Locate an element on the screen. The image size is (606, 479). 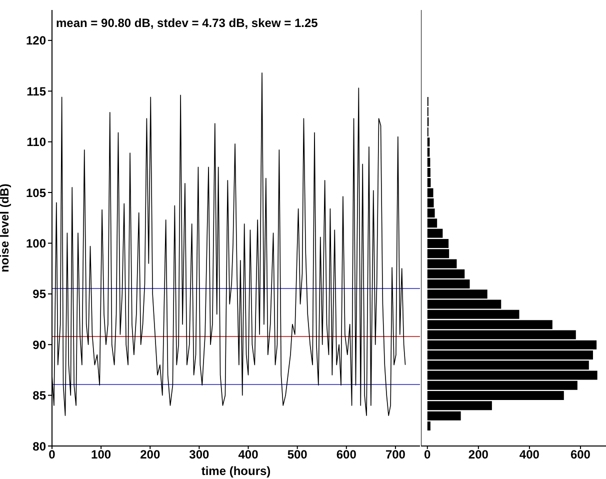
y-axis-title: noise level (dB) is located at coordinates (6, 228).